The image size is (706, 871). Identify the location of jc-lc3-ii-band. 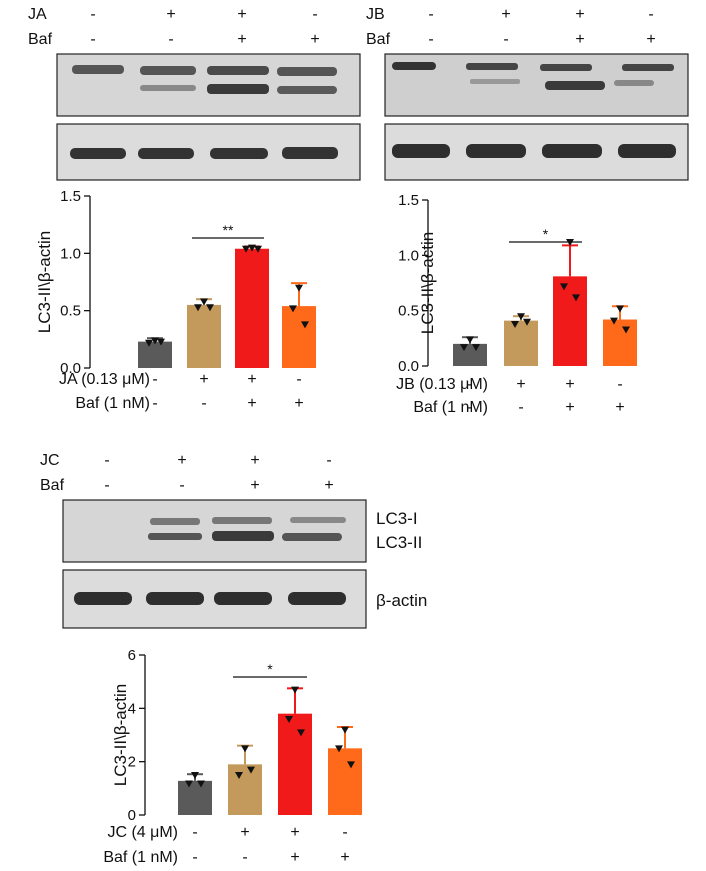
(312, 537).